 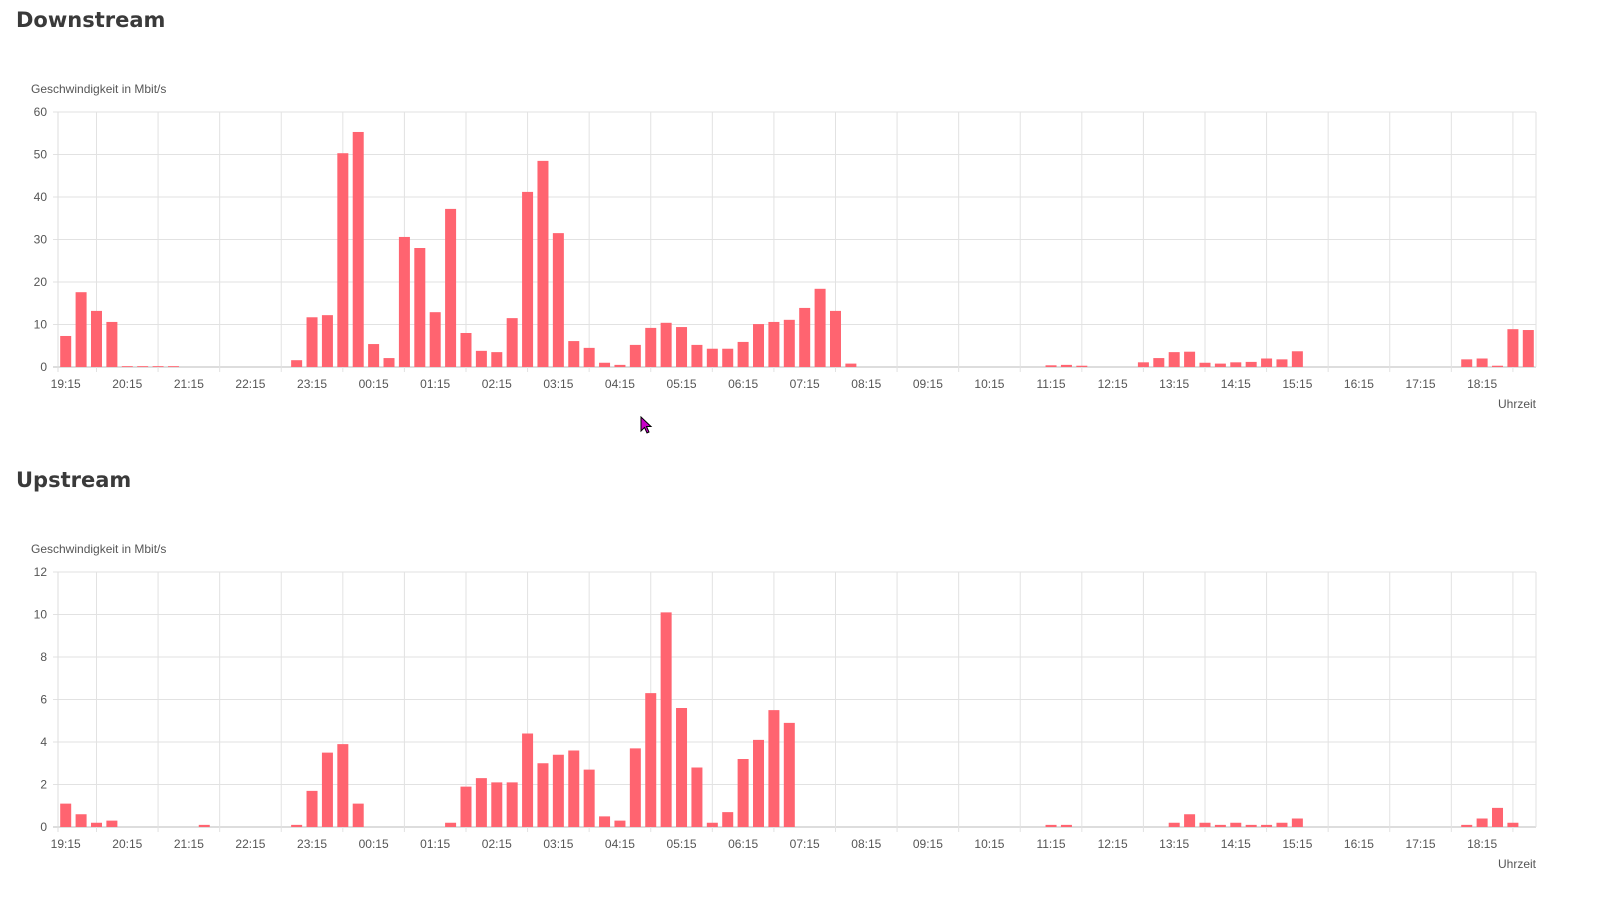 What do you see at coordinates (43, 700) in the screenshot?
I see `y-tick-label: 6` at bounding box center [43, 700].